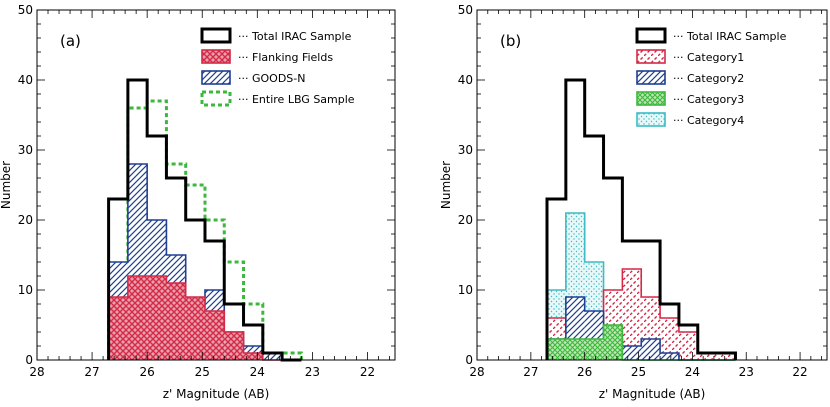  I want to click on legend-item: ··· Category4, so click(690, 119).